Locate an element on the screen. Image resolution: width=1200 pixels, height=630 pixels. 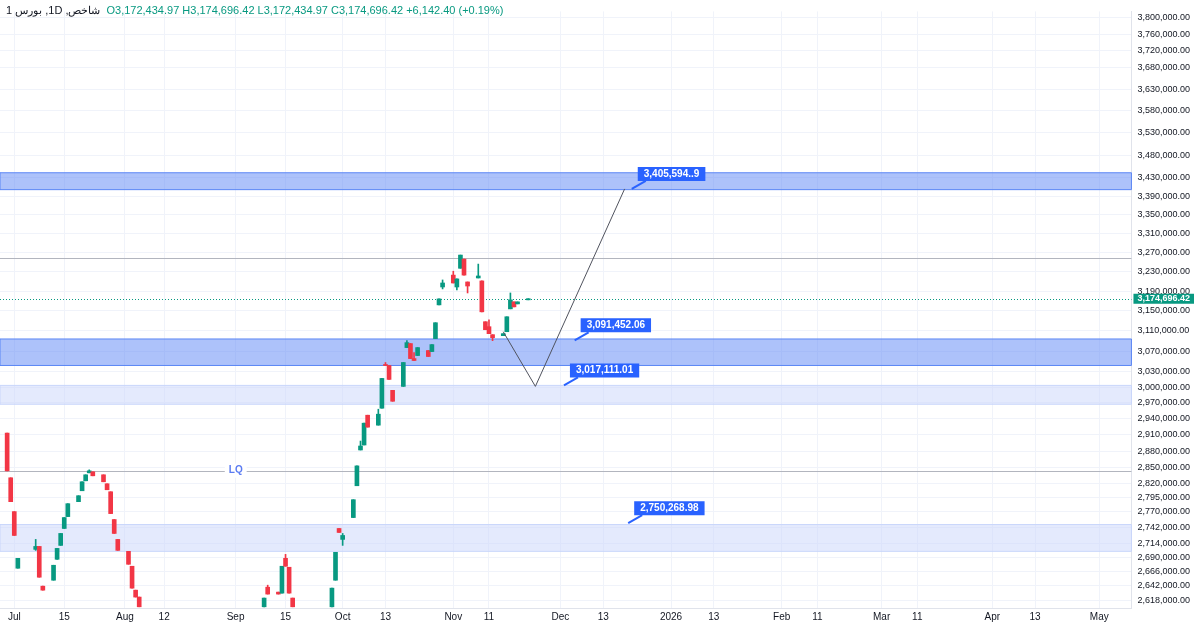
x-tick-label: Mar is located at coordinates (881, 616).